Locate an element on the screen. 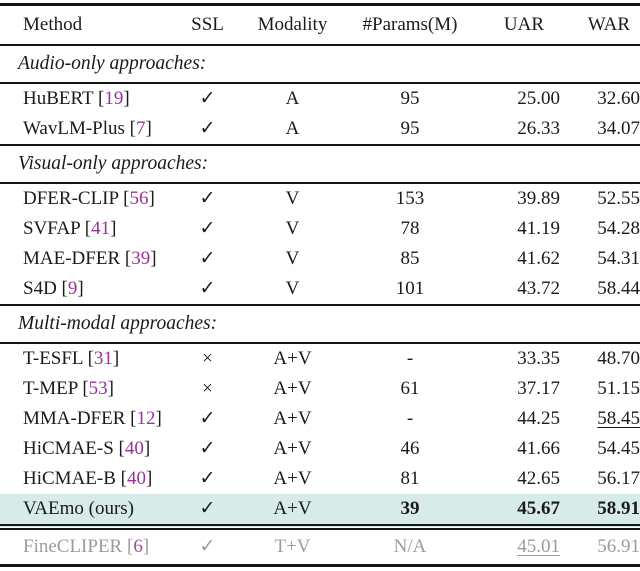 The image size is (640, 571). table-row: HiCMAE-S [40] ✓ A+V 46 41.66 54.45 is located at coordinates (320, 449).